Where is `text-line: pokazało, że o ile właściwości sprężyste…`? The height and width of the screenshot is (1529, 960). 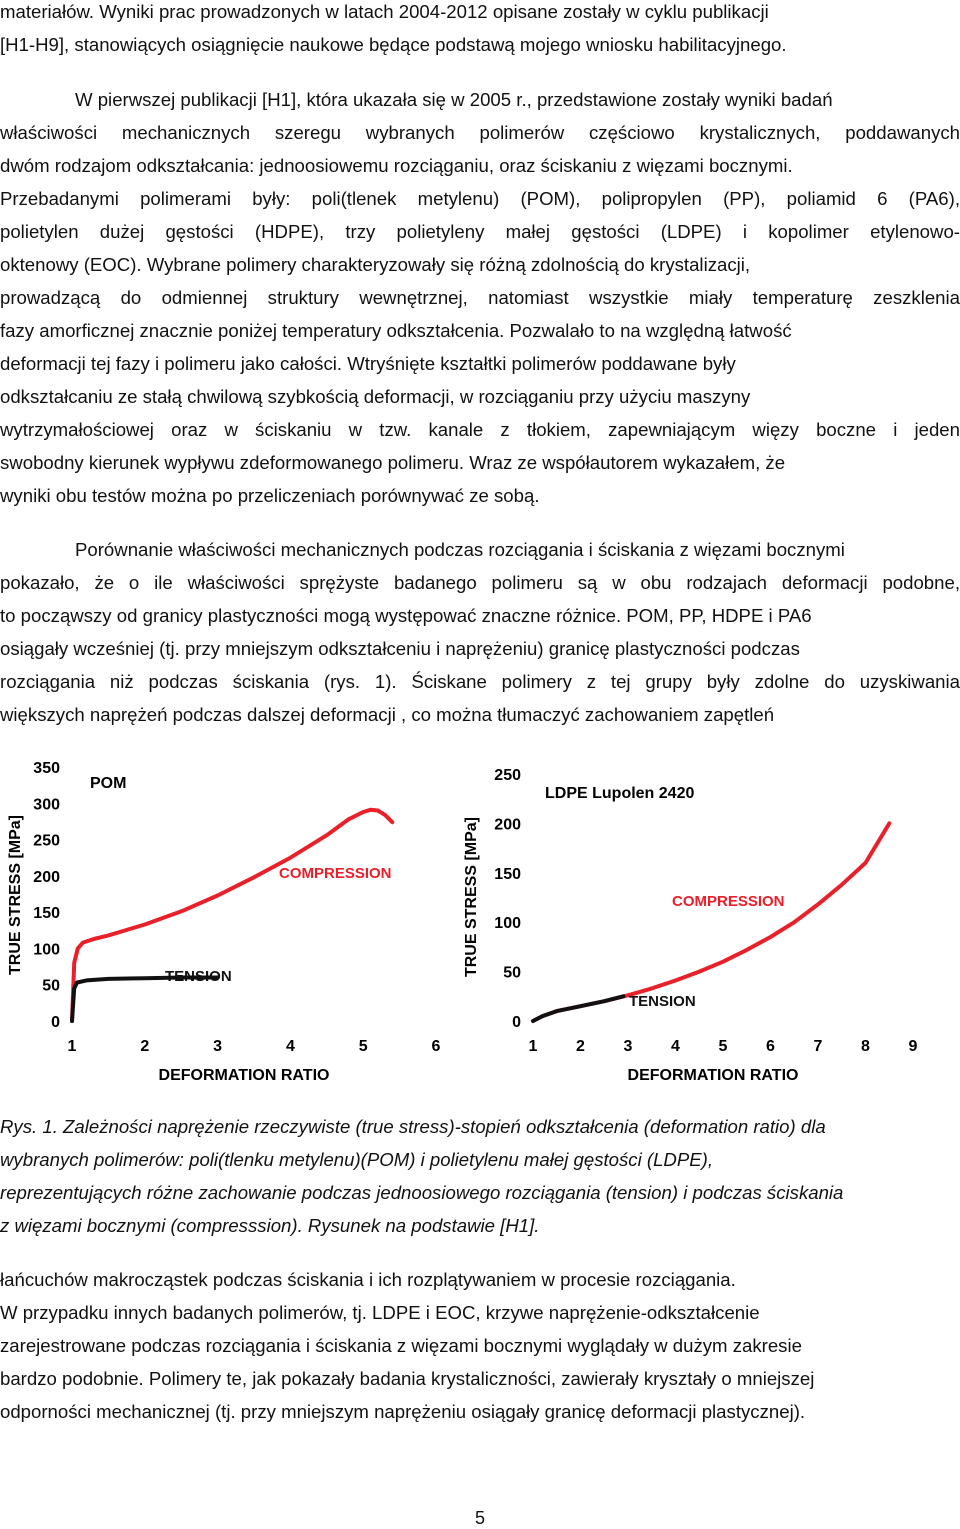
text-line: pokazało, że o ile właściwości sprężyste… is located at coordinates (480, 582).